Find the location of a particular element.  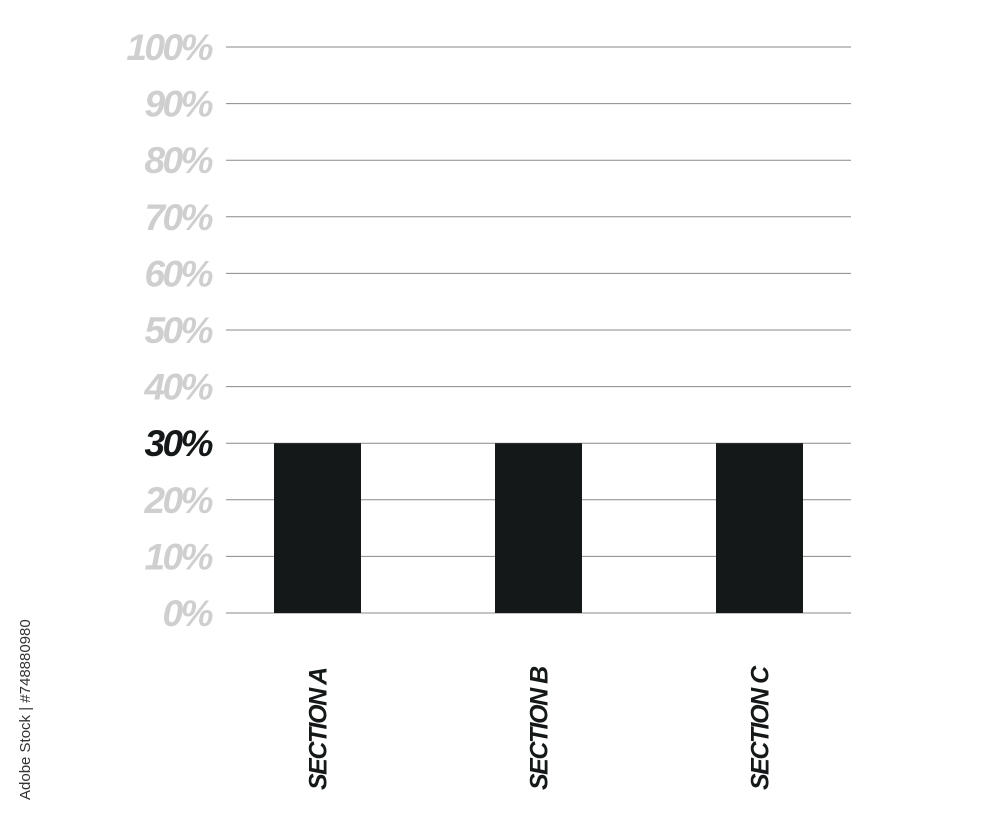

y-tick-label: 50% is located at coordinates (178, 330).